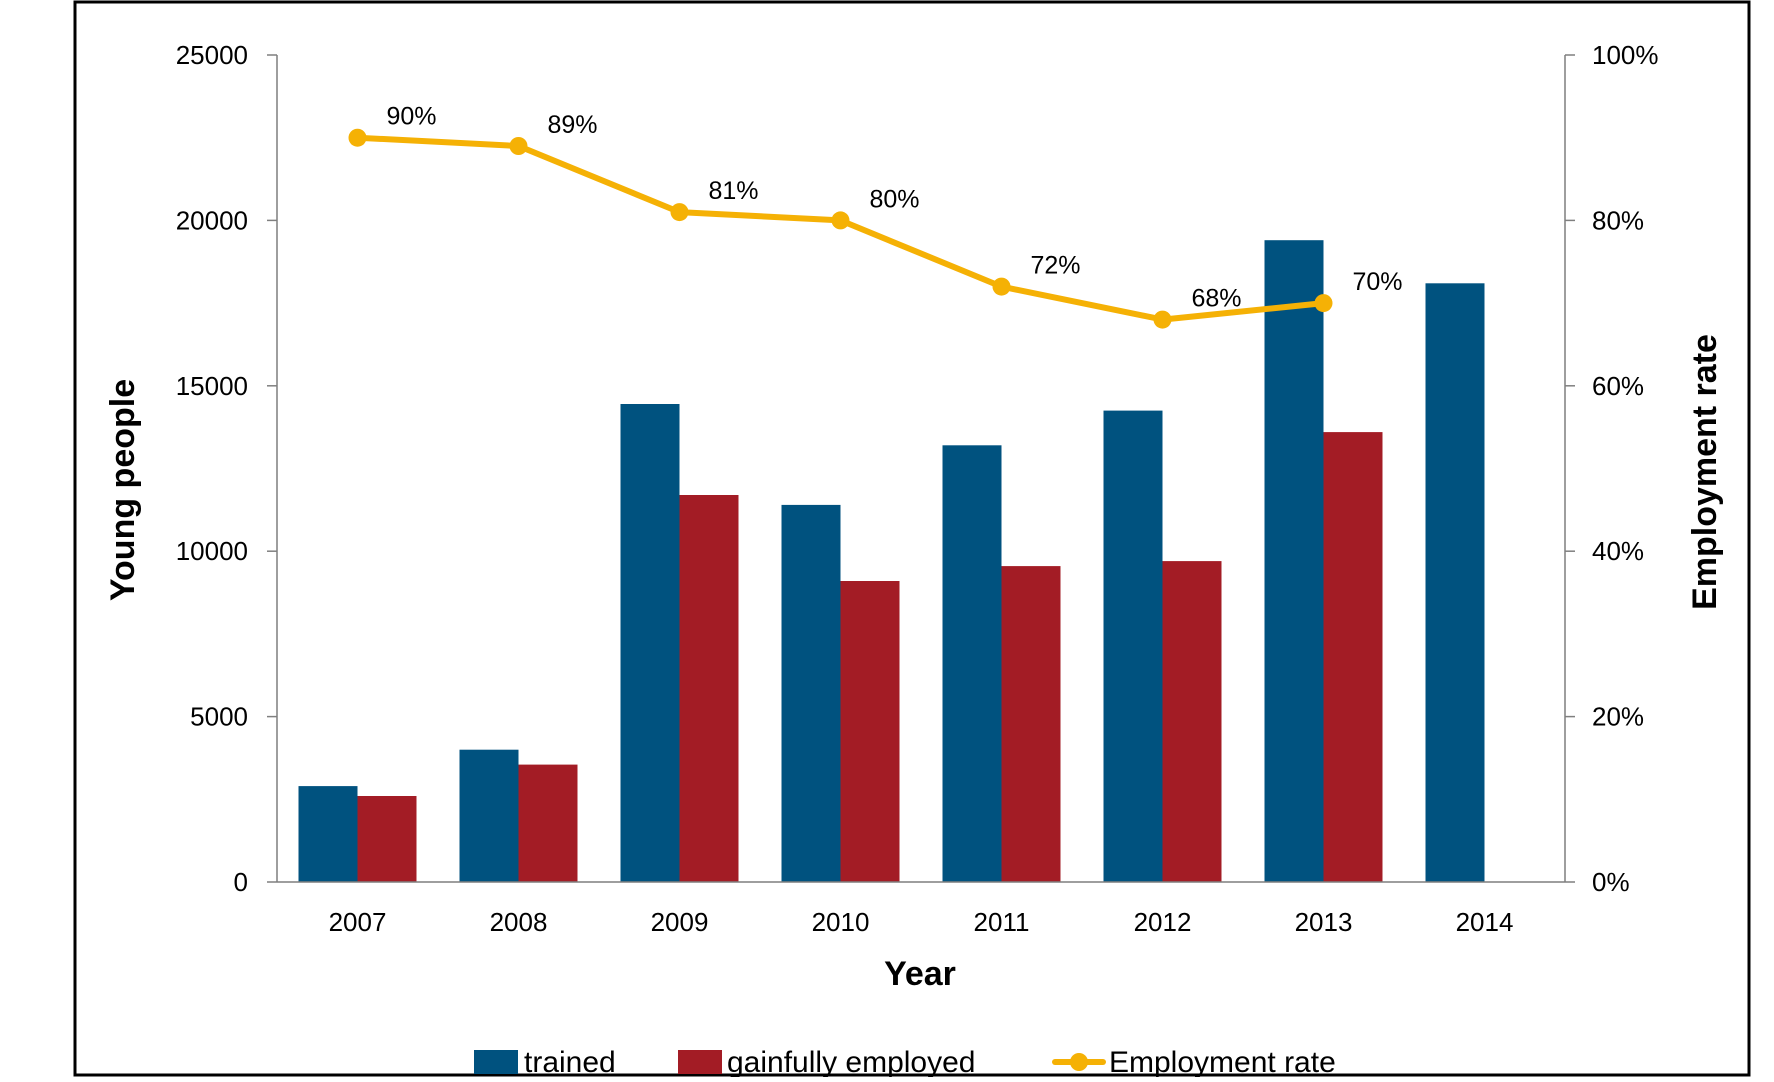 This screenshot has width=1774, height=1082. Describe the element at coordinates (387, 839) in the screenshot. I see `bar-gainfully-employed-2007` at that location.